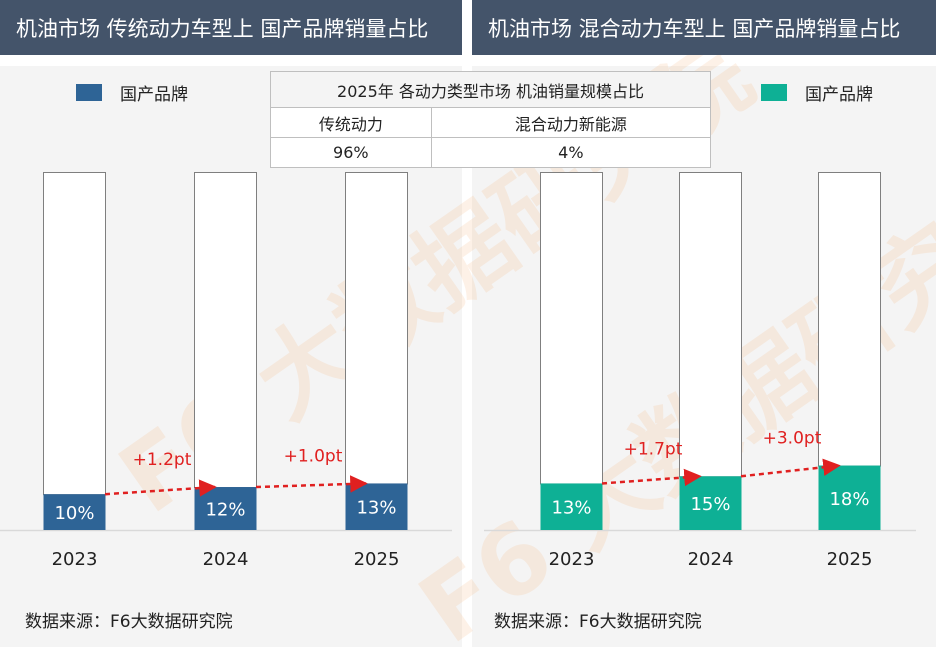 The height and width of the screenshot is (669, 936). Describe the element at coordinates (351, 122) in the screenshot. I see `summary-column-traditional: 传统动力` at that location.